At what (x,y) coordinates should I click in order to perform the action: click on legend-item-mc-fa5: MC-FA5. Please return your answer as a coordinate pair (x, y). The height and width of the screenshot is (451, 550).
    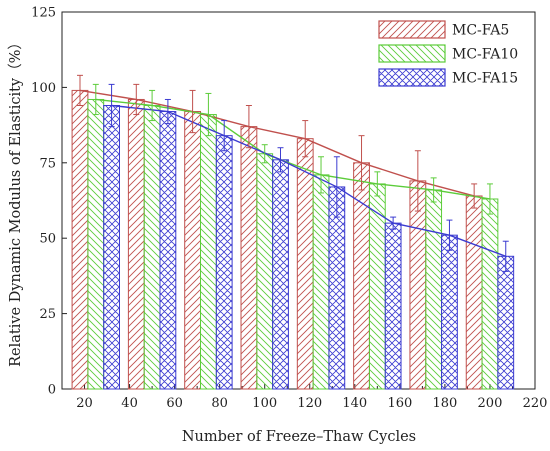
    Looking at the image, I should click on (443, 29).